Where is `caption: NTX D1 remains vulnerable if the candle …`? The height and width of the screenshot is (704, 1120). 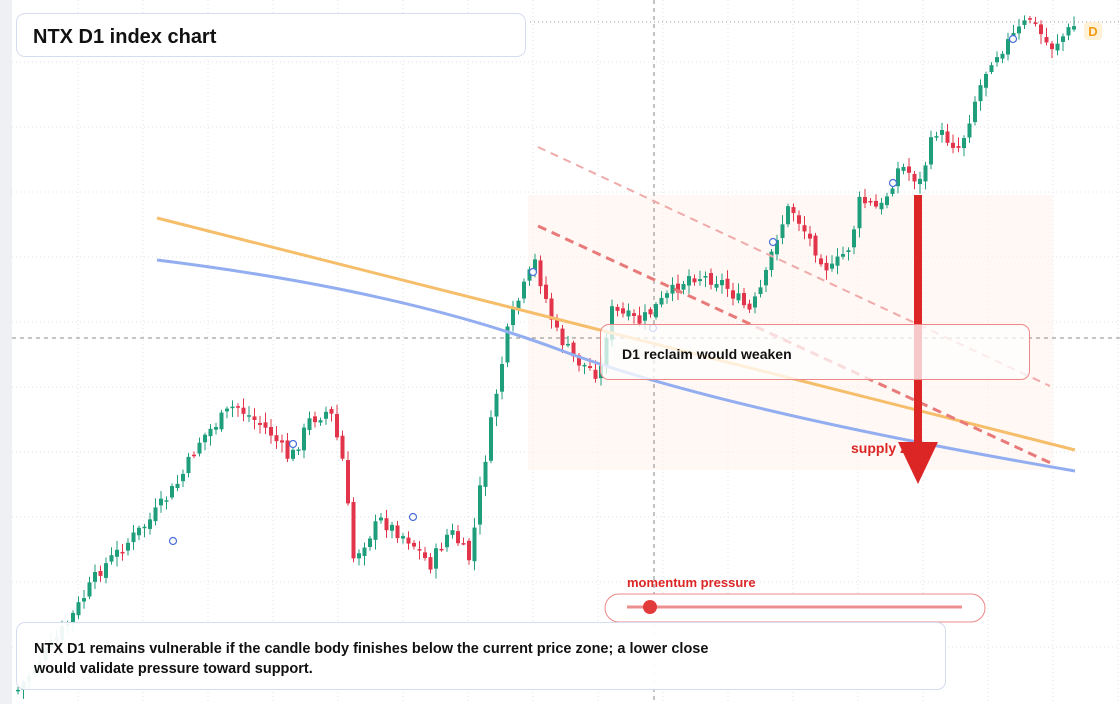
caption: NTX D1 remains vulnerable if the candle … is located at coordinates (371, 659).